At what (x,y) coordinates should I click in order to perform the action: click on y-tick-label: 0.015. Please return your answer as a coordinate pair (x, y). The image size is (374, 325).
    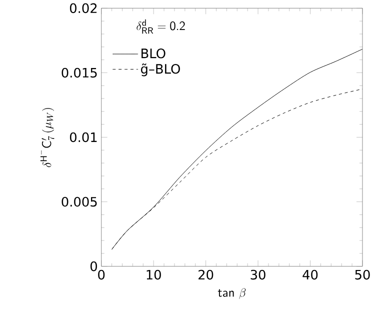
    Looking at the image, I should click on (79, 73).